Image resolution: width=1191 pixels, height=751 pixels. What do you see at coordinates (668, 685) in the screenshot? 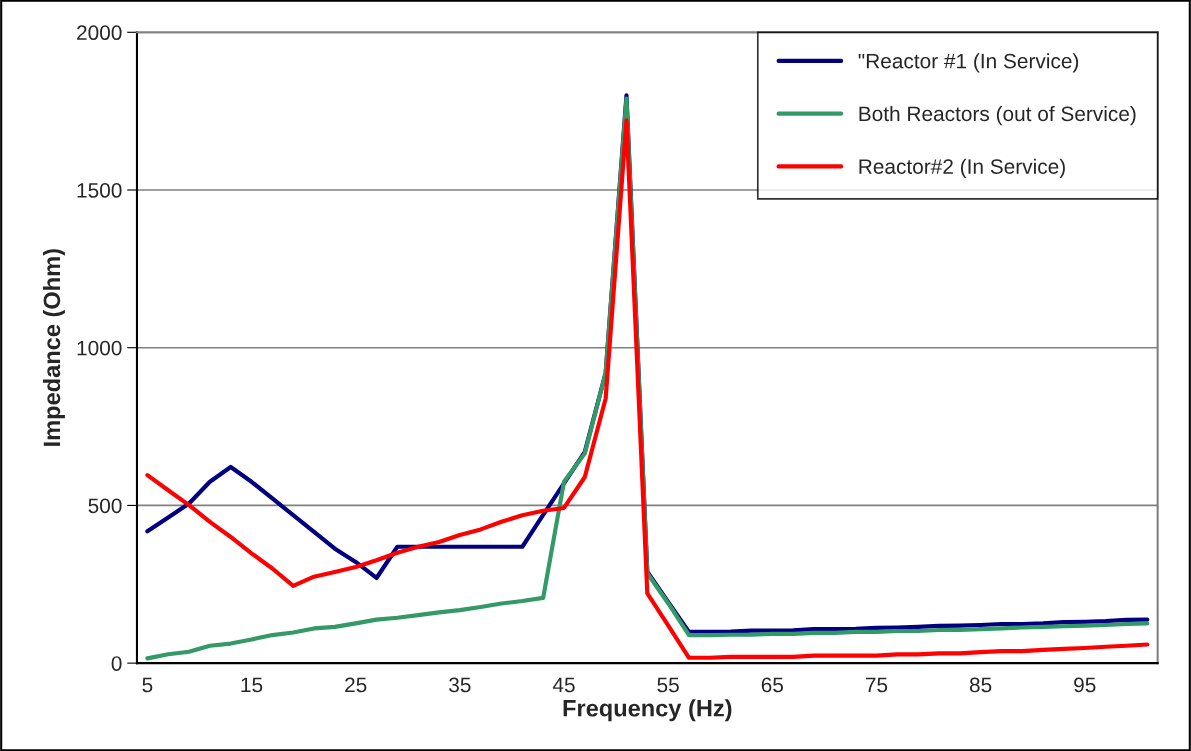
I see `x-tick-label: 55` at bounding box center [668, 685].